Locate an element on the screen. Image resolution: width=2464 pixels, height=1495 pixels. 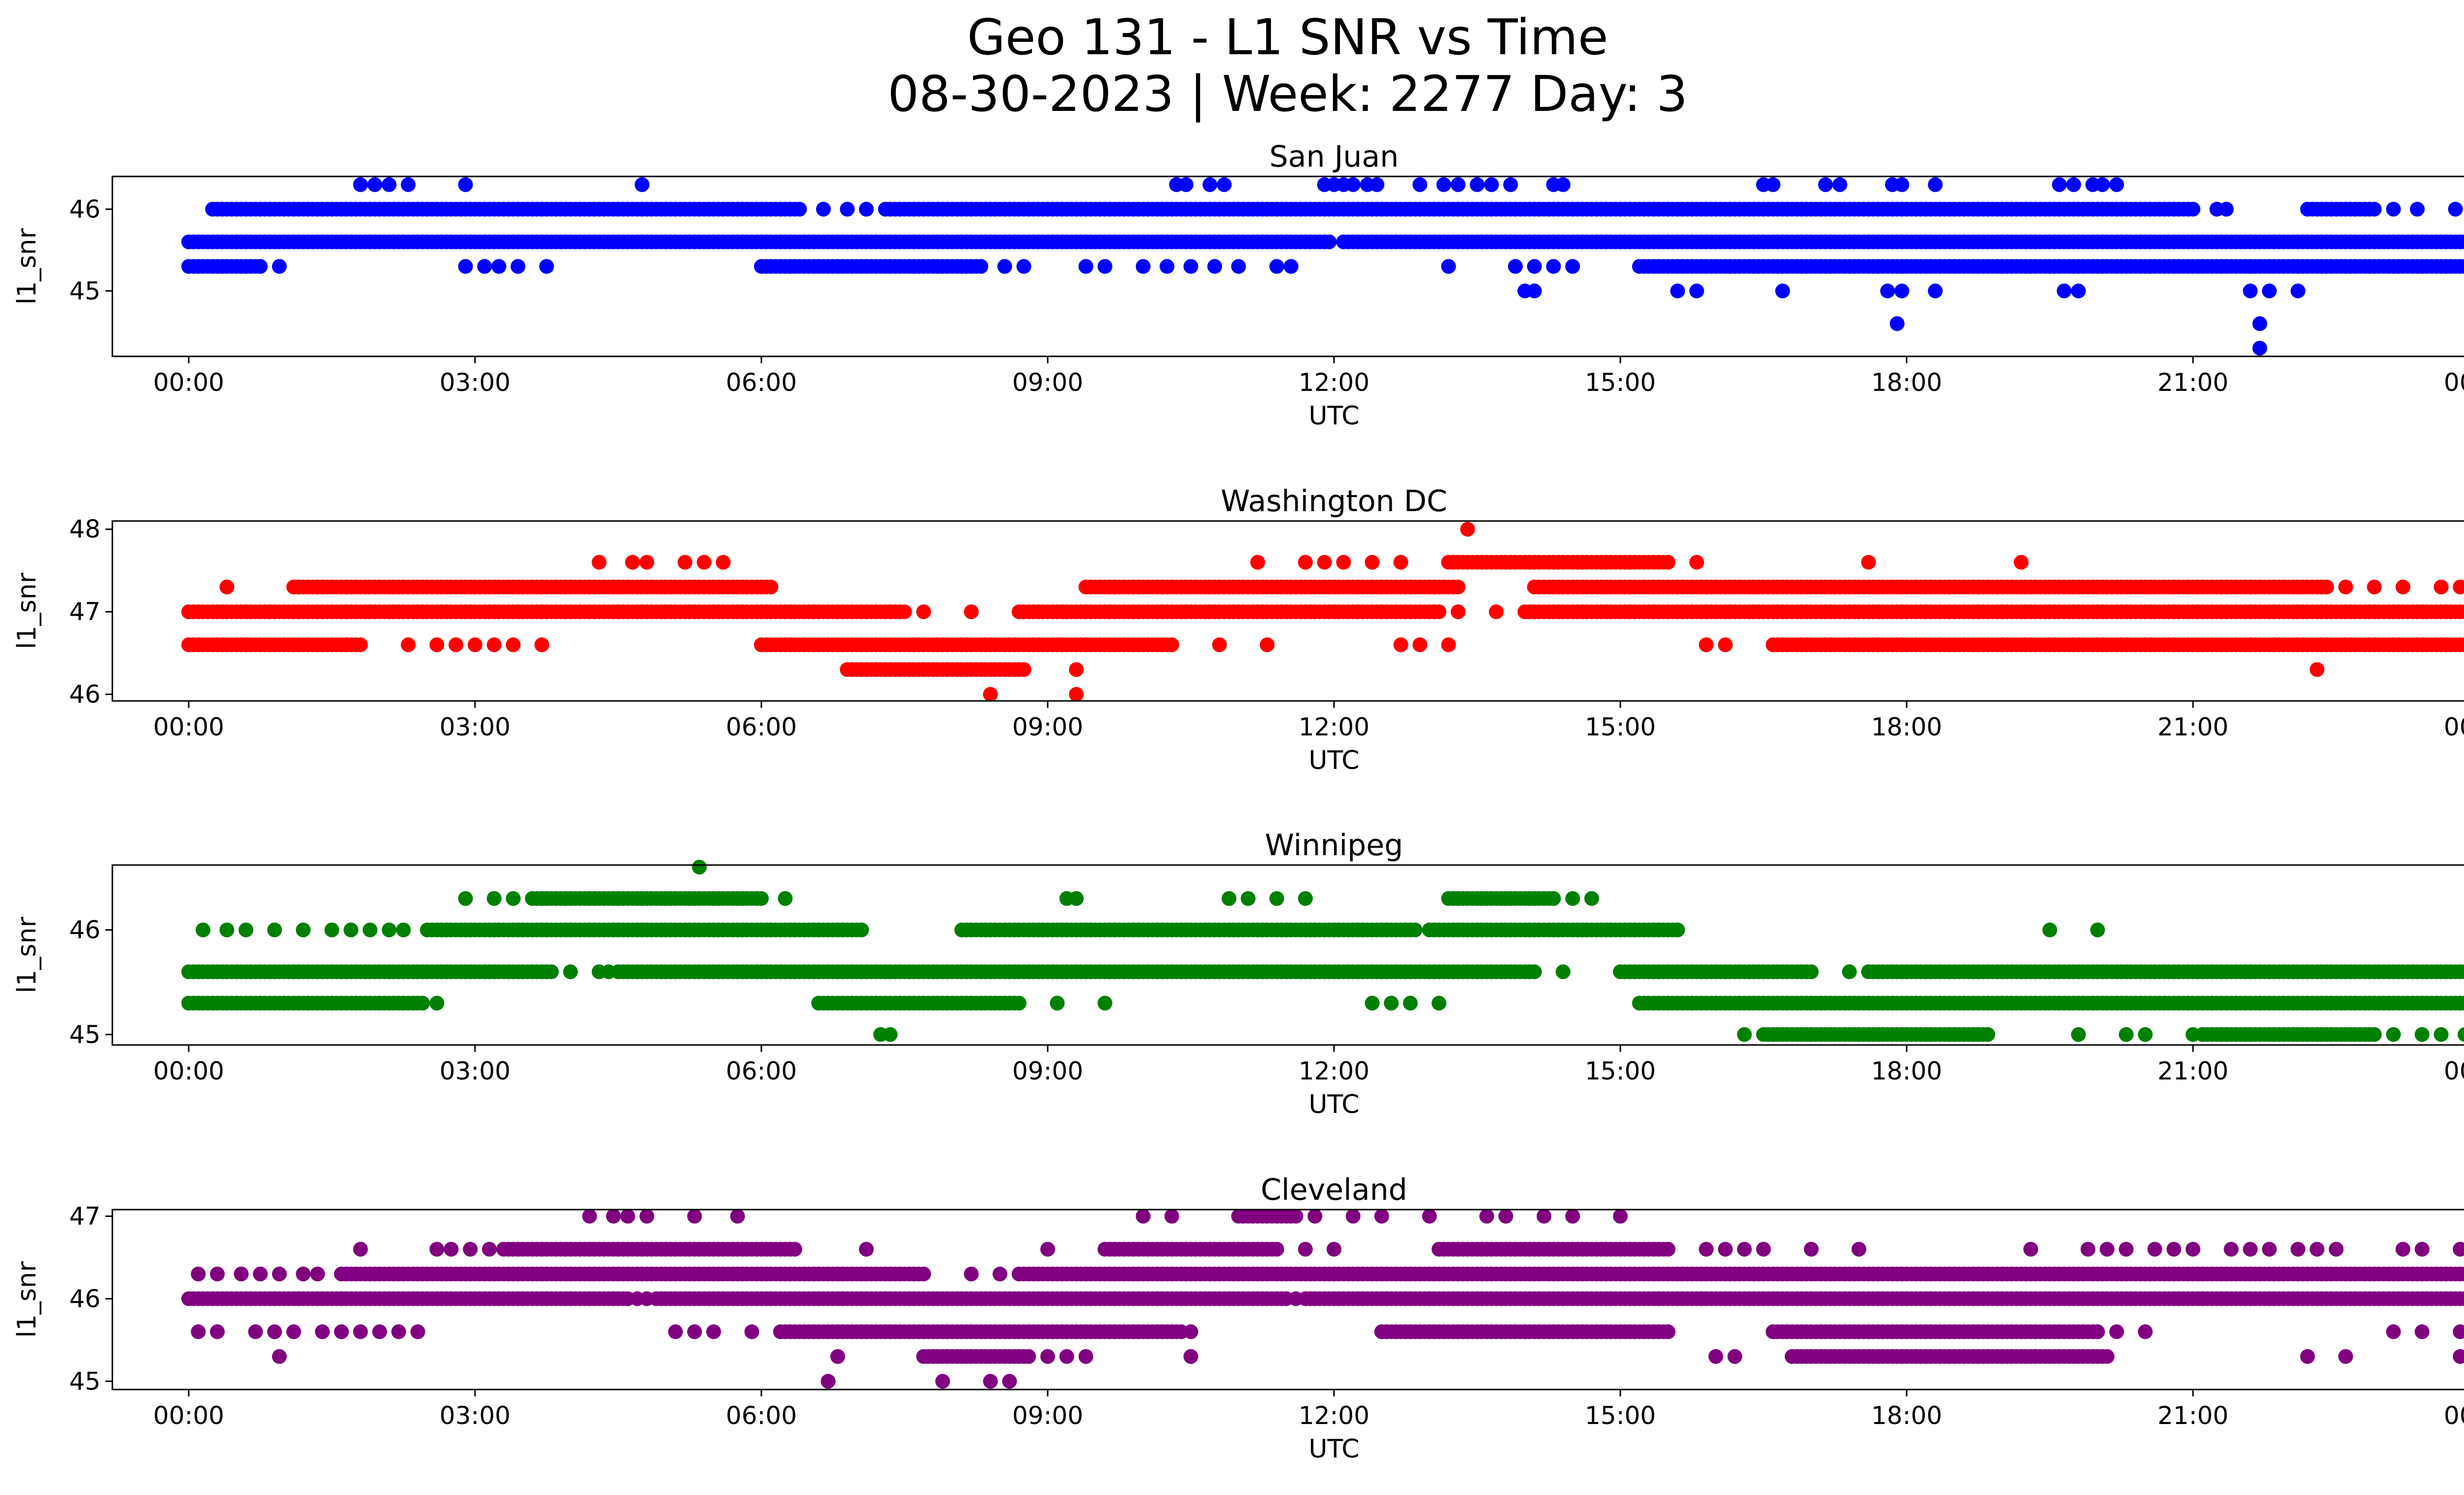
x-tick-label: 15:00 is located at coordinates (1620, 382).